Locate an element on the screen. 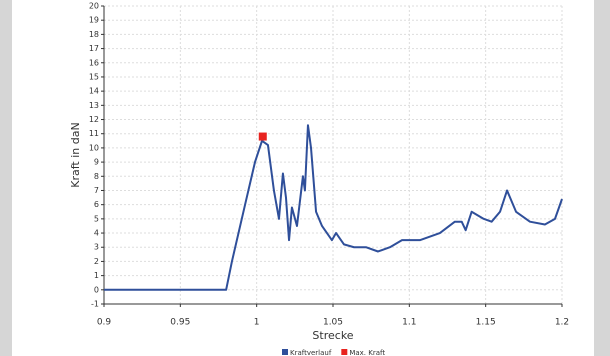 The image size is (610, 356). y-tick-label: 11 is located at coordinates (94, 133).